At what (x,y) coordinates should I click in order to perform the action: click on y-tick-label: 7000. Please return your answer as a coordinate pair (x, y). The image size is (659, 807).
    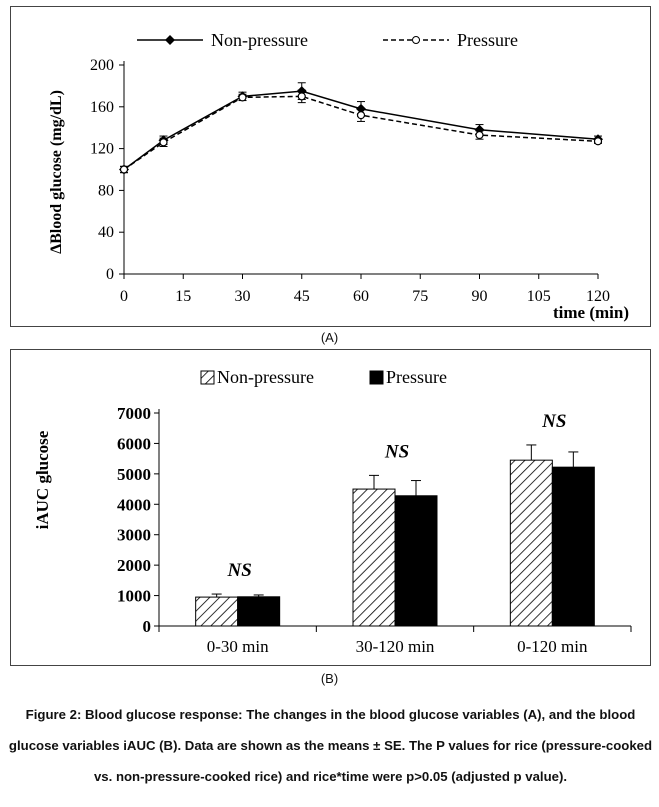
    Looking at the image, I should click on (134, 413).